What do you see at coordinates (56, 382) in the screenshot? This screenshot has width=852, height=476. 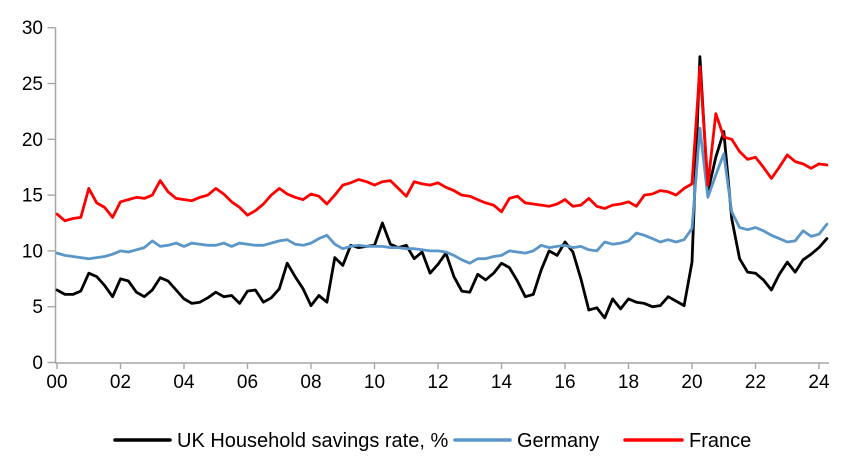 I see `x-tick-label: 00` at bounding box center [56, 382].